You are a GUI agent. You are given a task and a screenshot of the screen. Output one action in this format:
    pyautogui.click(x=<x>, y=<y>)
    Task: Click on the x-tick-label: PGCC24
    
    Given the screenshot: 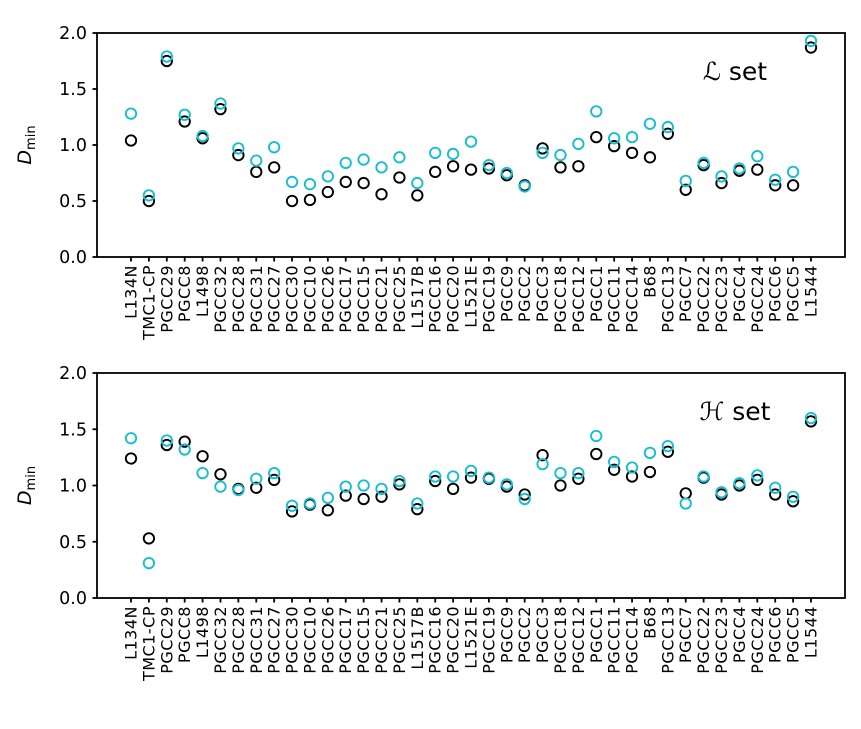 What is the action you would take?
    pyautogui.click(x=757, y=299)
    